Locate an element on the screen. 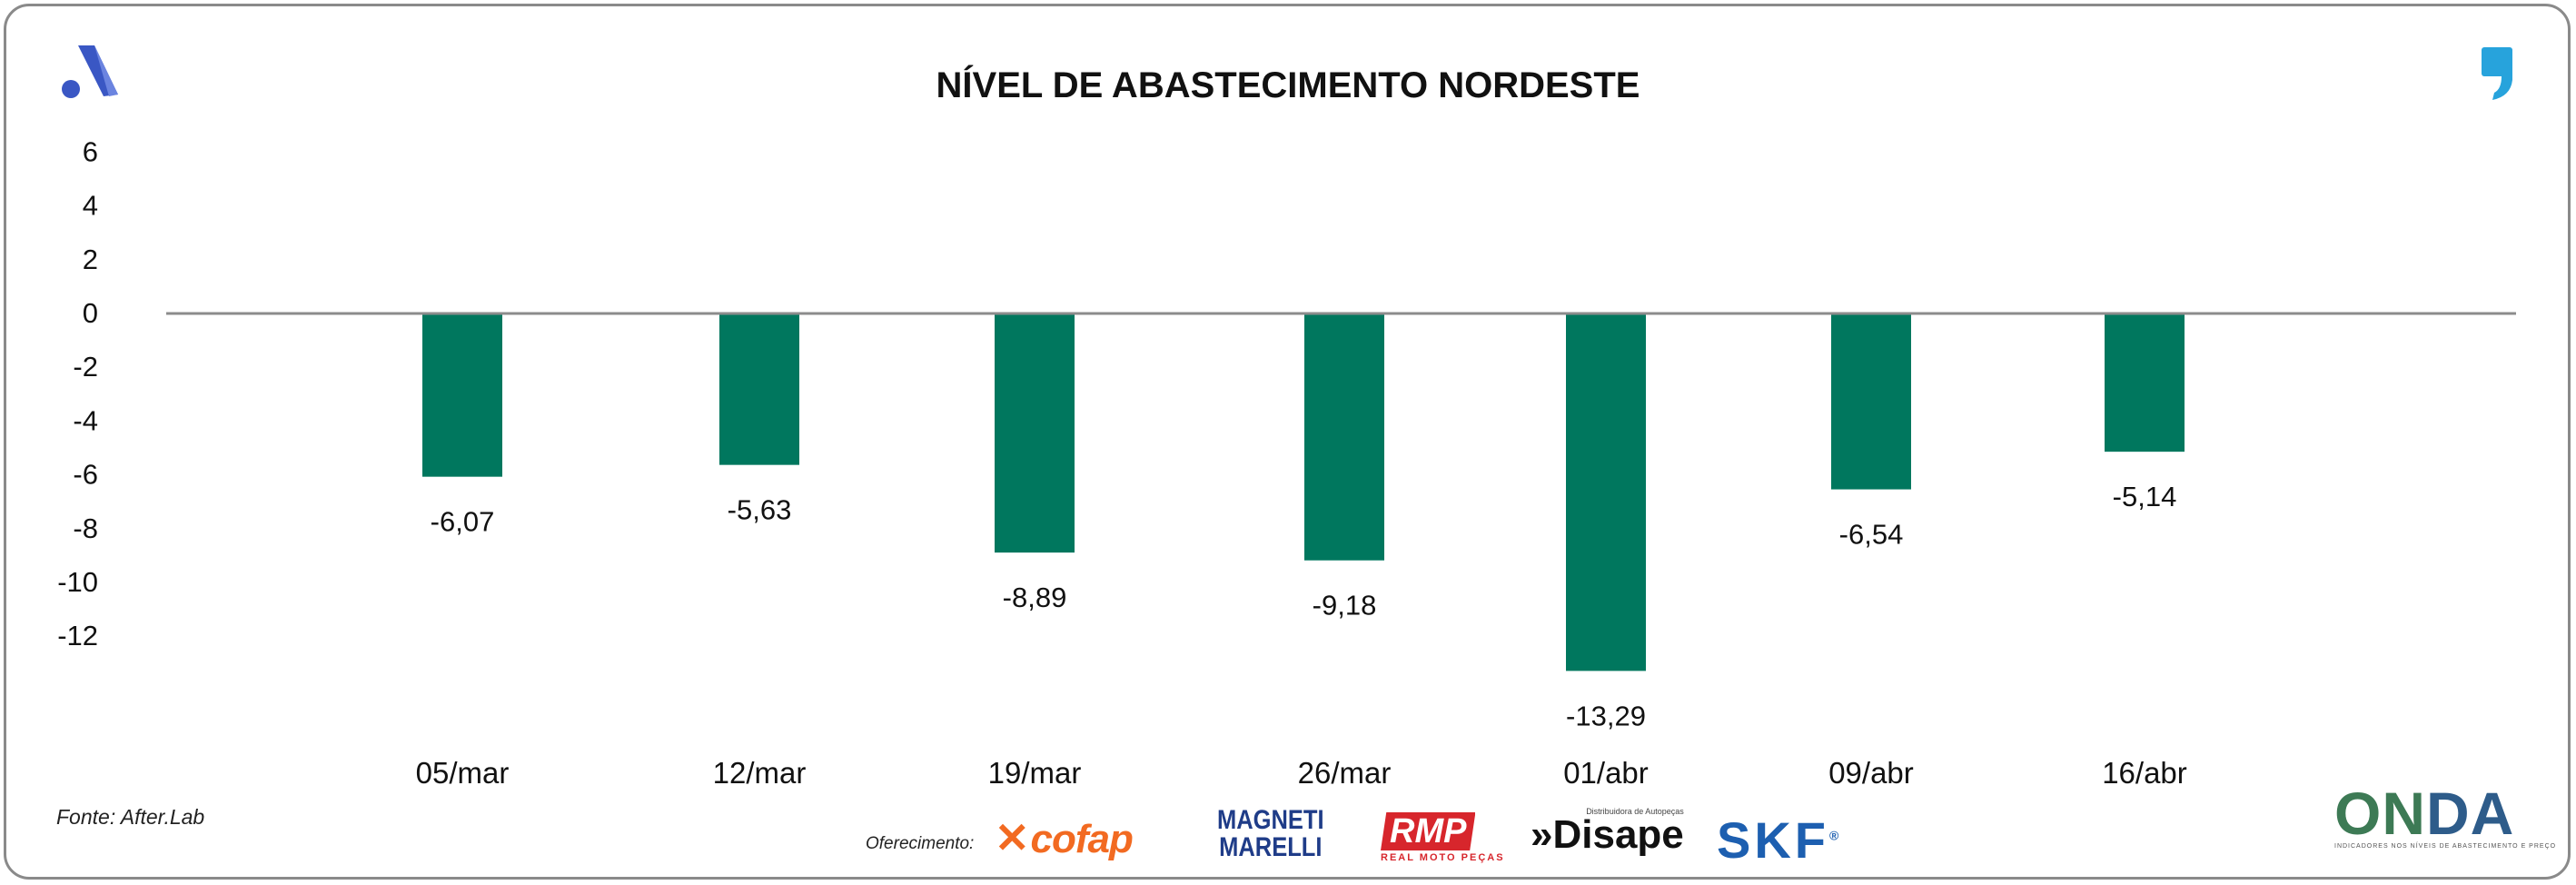 This screenshot has height=885, width=2576. rmp-subtitle: REAL MOTO PEÇAS is located at coordinates (1443, 857).